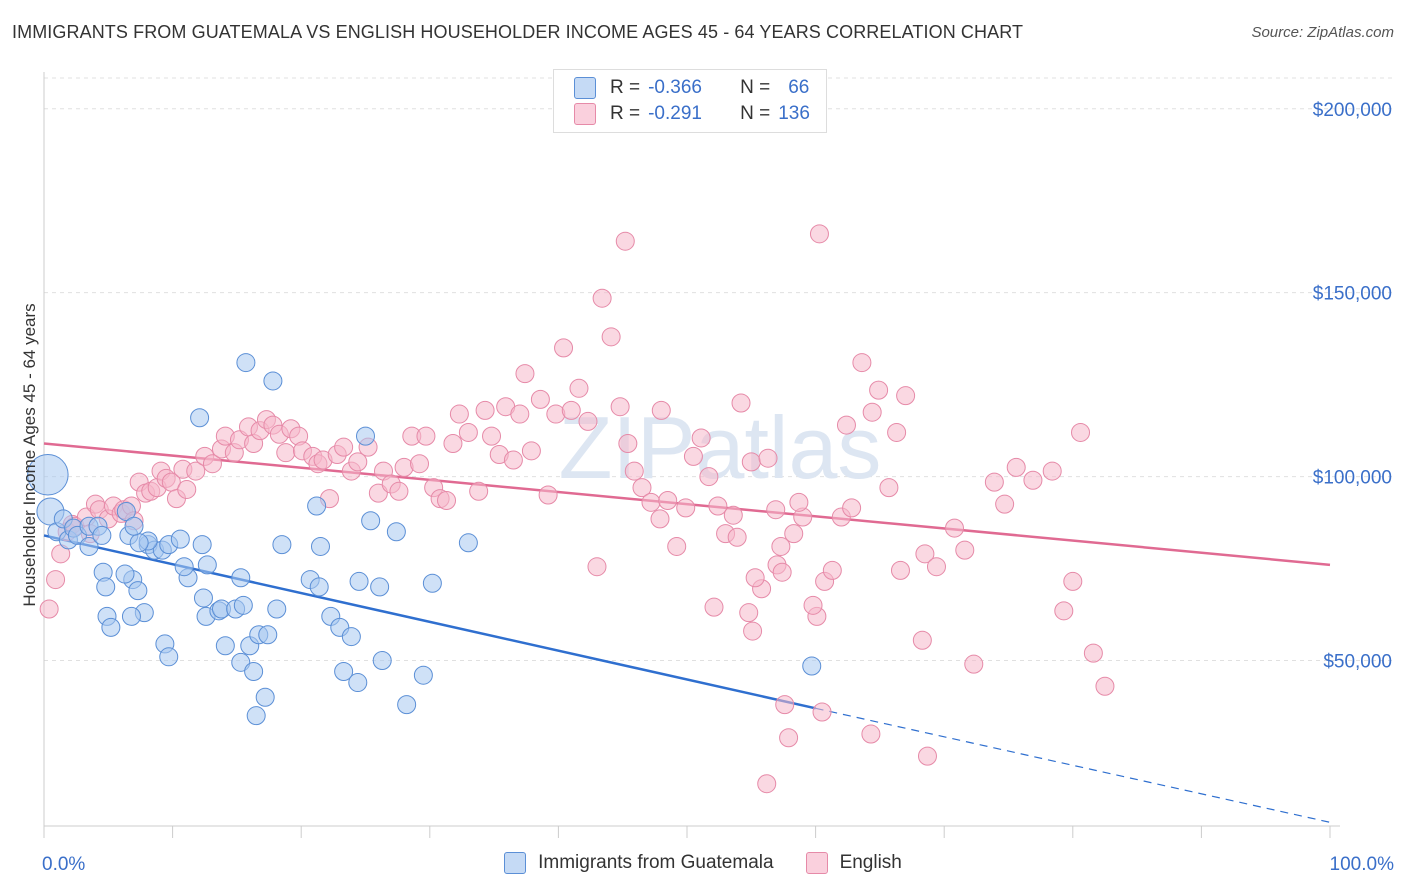  Describe the element at coordinates (585, 114) in the screenshot. I see `legend-swatch-pink` at that location.